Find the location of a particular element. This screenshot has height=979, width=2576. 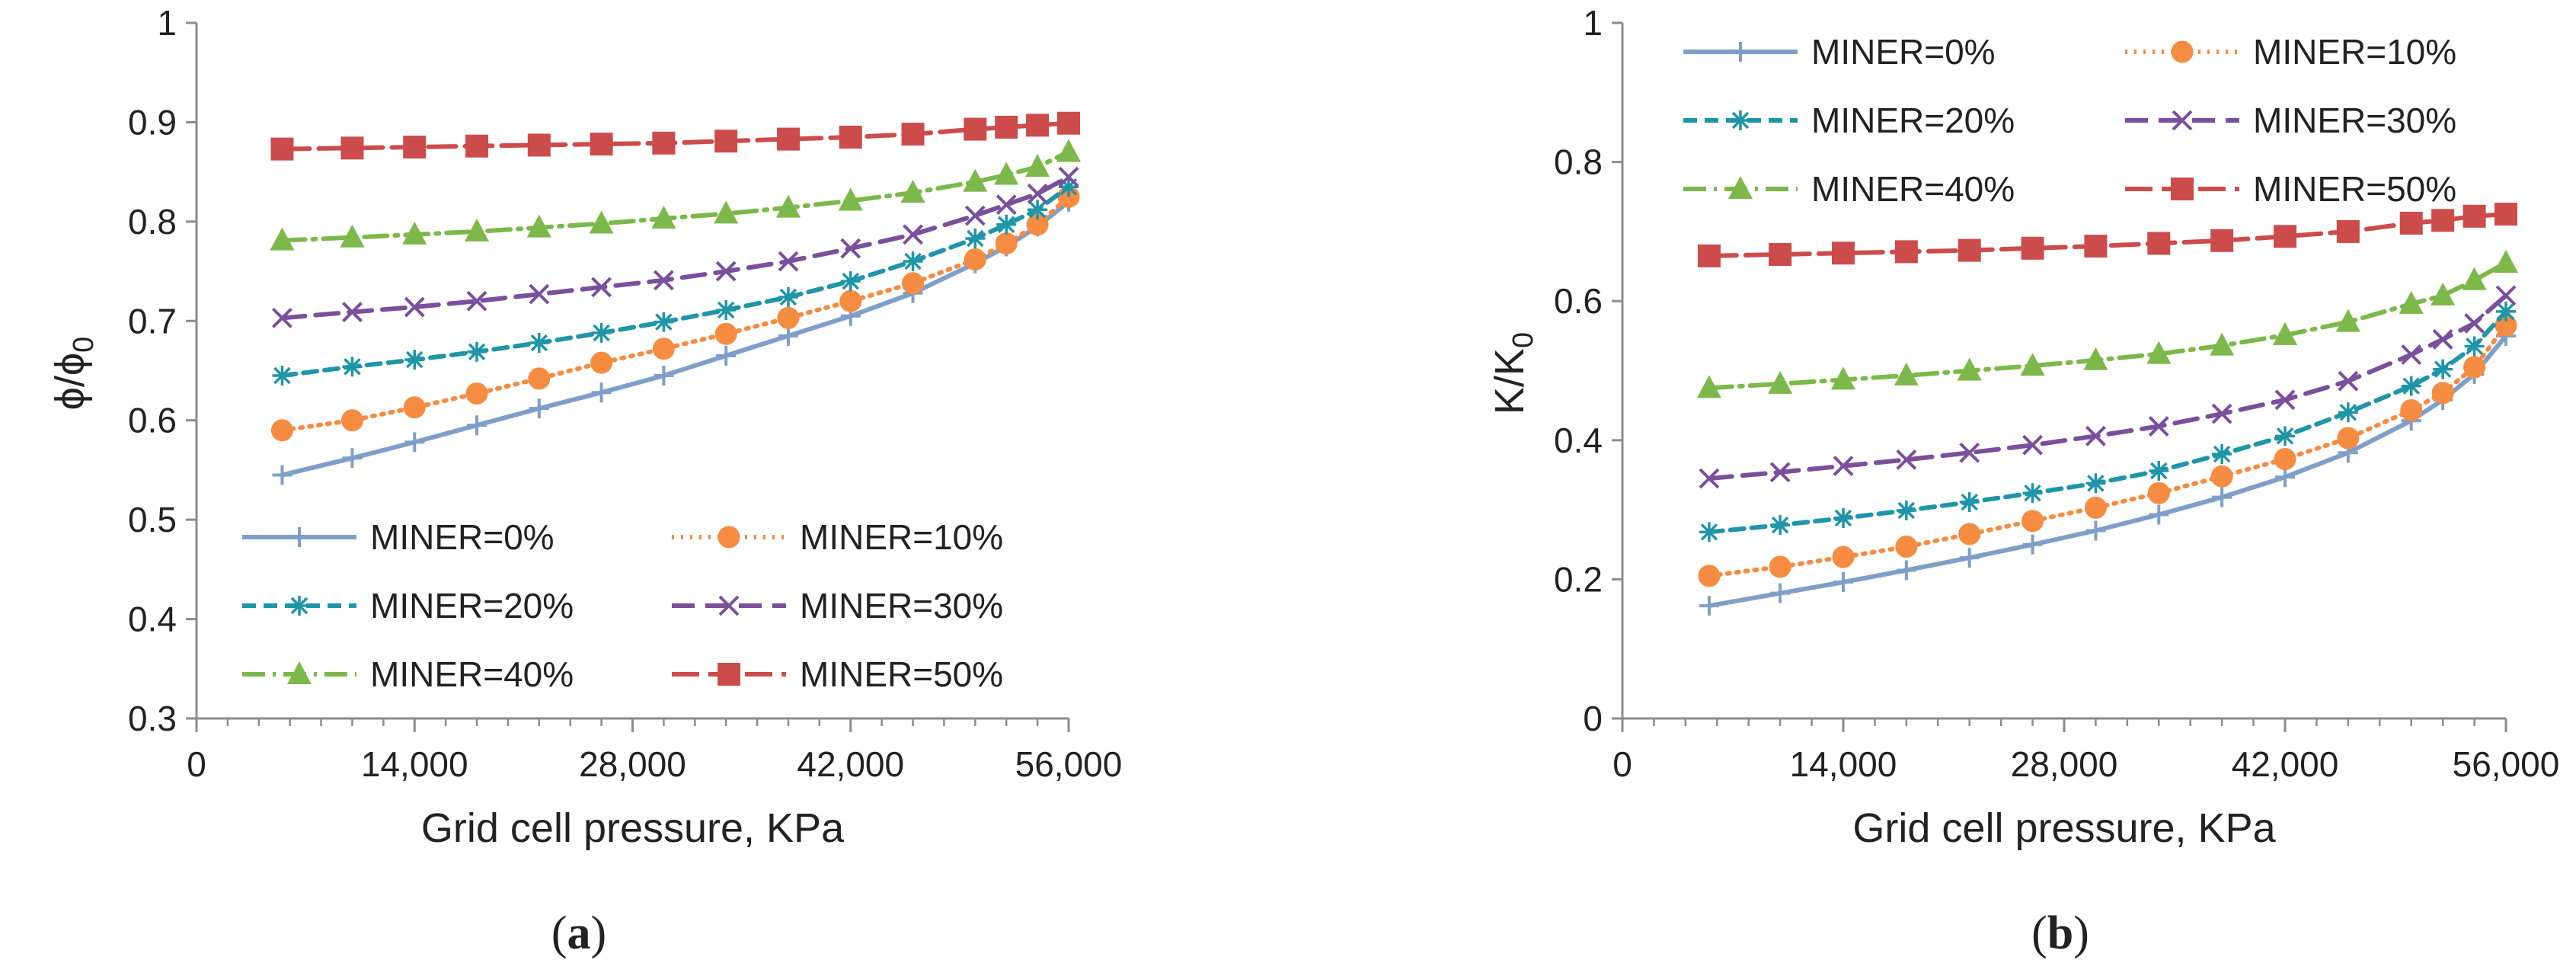

series-MINER=10% is located at coordinates (2107, 450).